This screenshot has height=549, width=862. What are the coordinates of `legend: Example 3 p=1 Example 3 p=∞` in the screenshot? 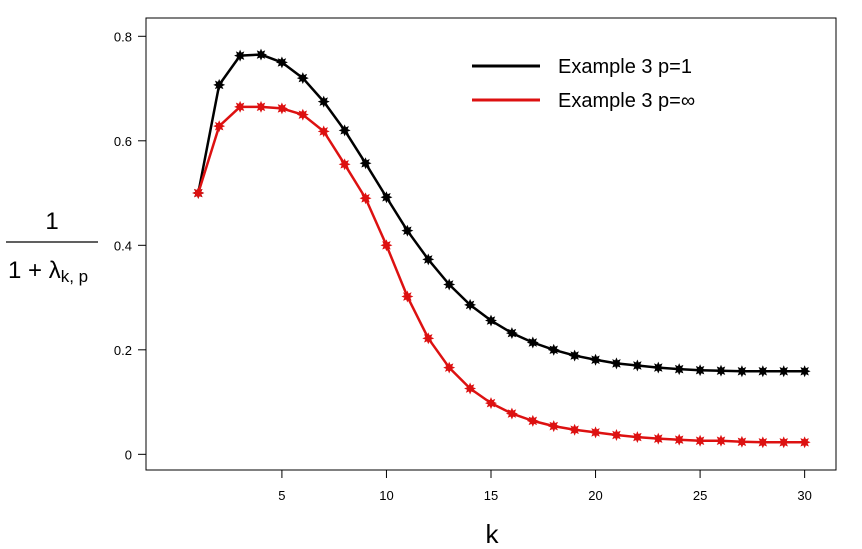 It's located at (583, 84).